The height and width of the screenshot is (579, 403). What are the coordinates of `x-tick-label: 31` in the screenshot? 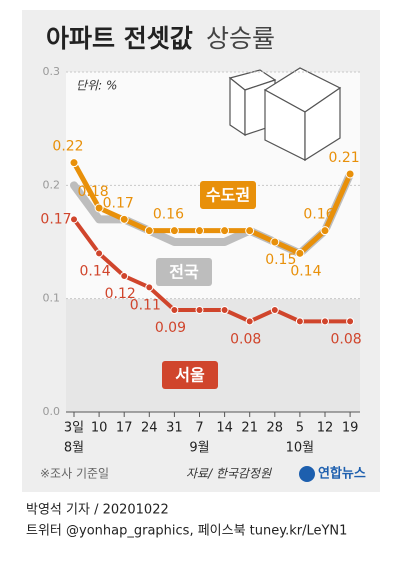 It's located at (174, 428).